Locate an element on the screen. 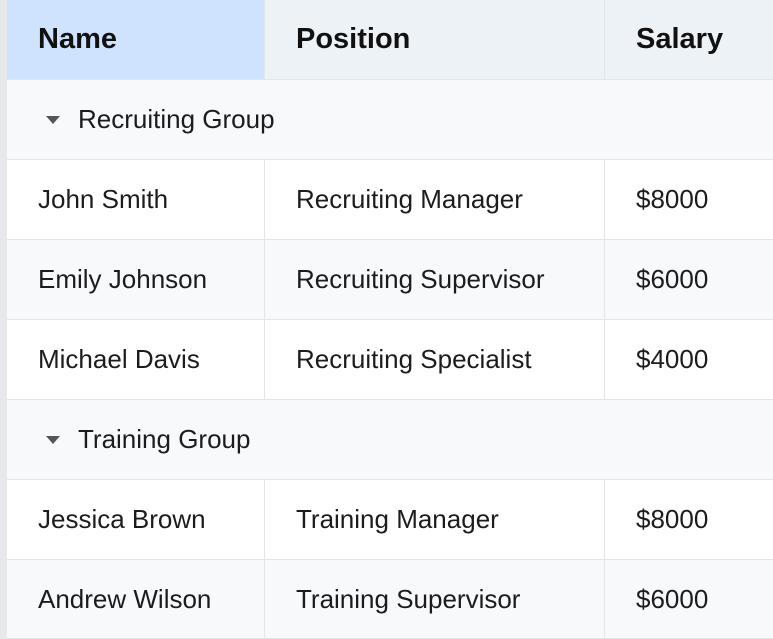 Image resolution: width=773 pixels, height=639 pixels. group-cell: Training Group is located at coordinates (390, 439).